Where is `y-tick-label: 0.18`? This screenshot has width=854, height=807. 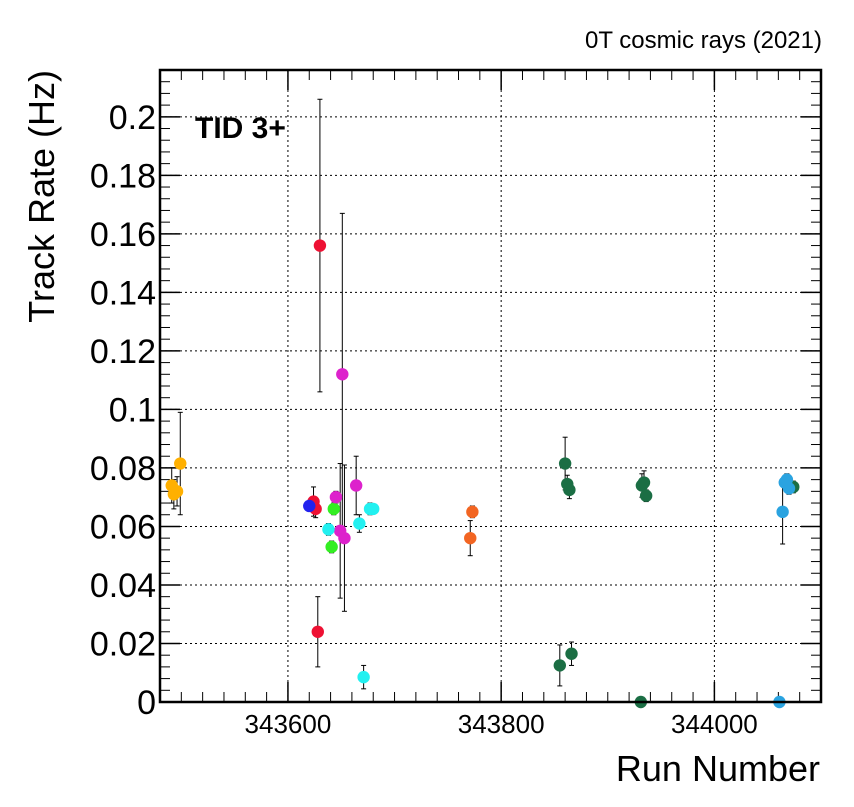
y-tick-label: 0.18 is located at coordinates (123, 176).